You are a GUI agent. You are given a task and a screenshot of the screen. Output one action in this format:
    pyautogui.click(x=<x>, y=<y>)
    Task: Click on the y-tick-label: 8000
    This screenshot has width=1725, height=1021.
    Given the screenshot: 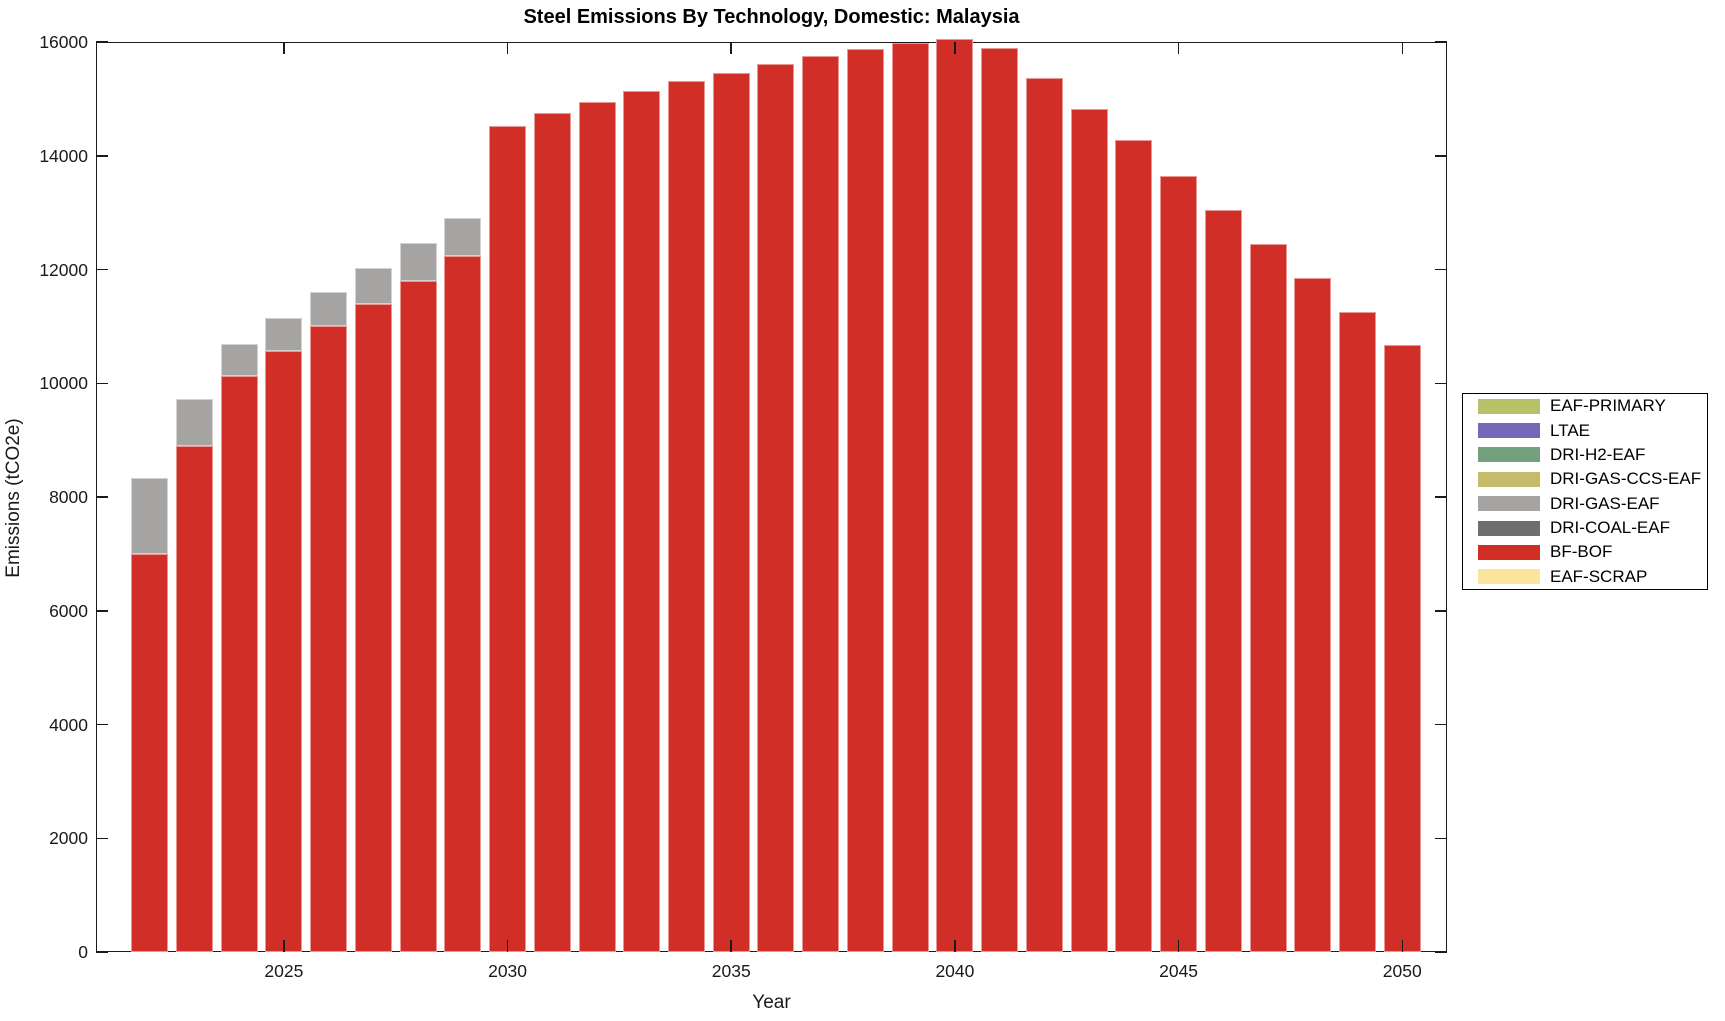 What is the action you would take?
    pyautogui.click(x=68, y=497)
    